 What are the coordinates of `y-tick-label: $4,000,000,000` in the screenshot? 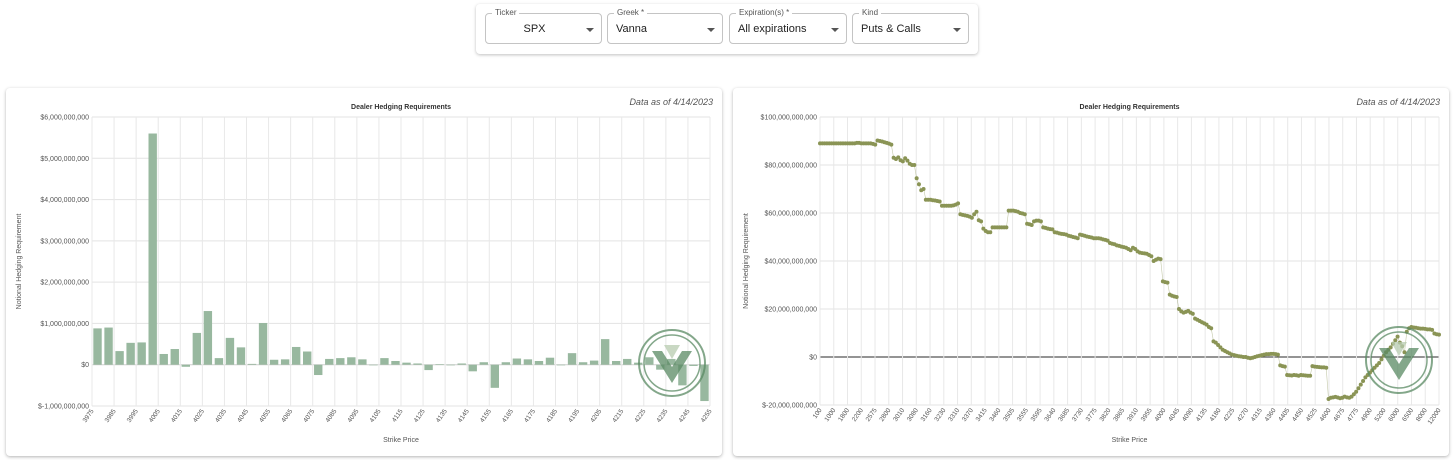 It's located at (64, 200).